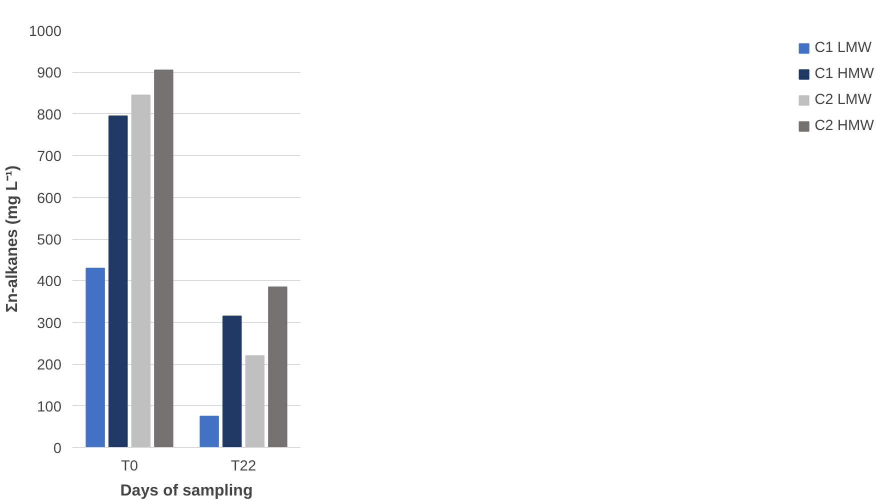 The height and width of the screenshot is (504, 886). Describe the element at coordinates (243, 466) in the screenshot. I see `x-tick-label: T22` at that location.